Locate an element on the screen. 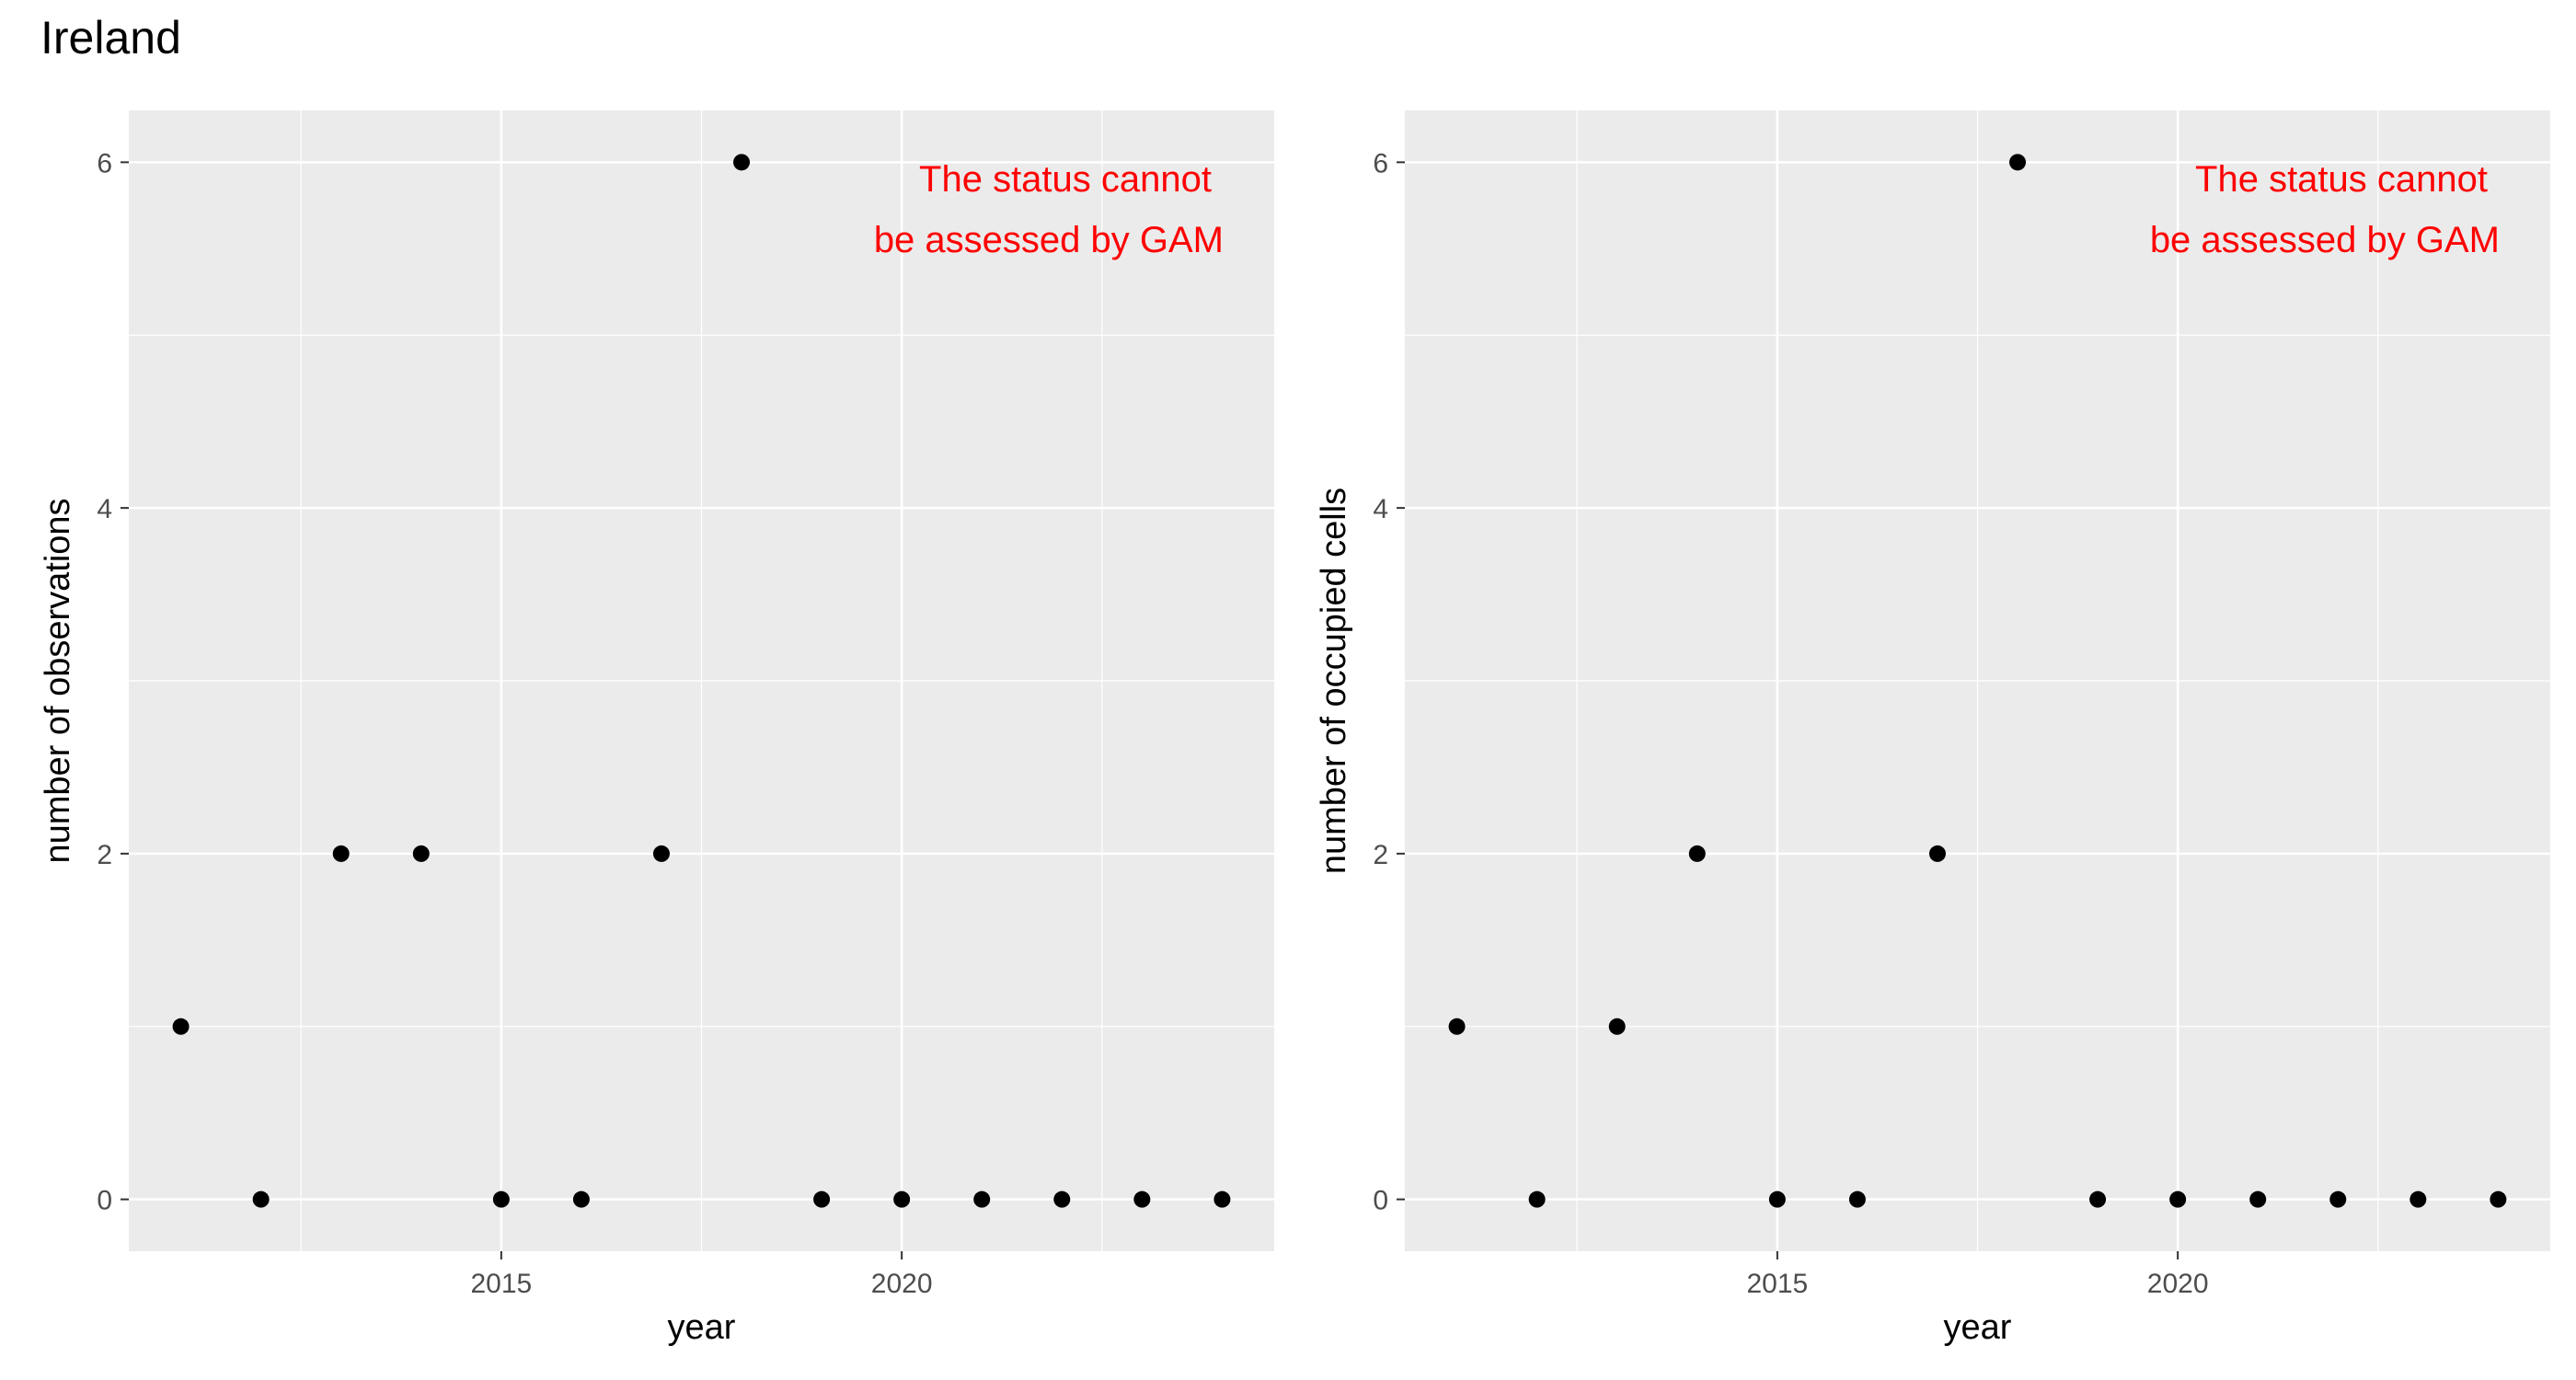  page-title: Ireland is located at coordinates (110, 37).